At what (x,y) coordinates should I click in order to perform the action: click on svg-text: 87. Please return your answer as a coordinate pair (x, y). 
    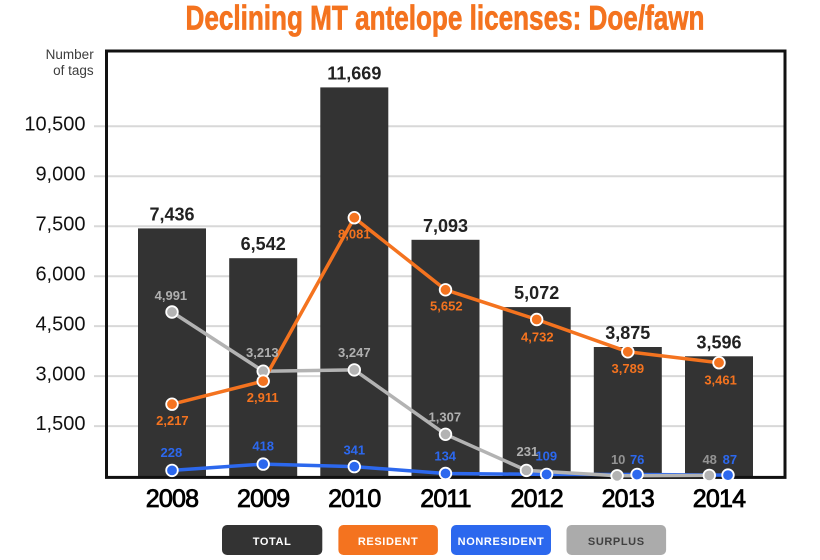
    Looking at the image, I should click on (730, 459).